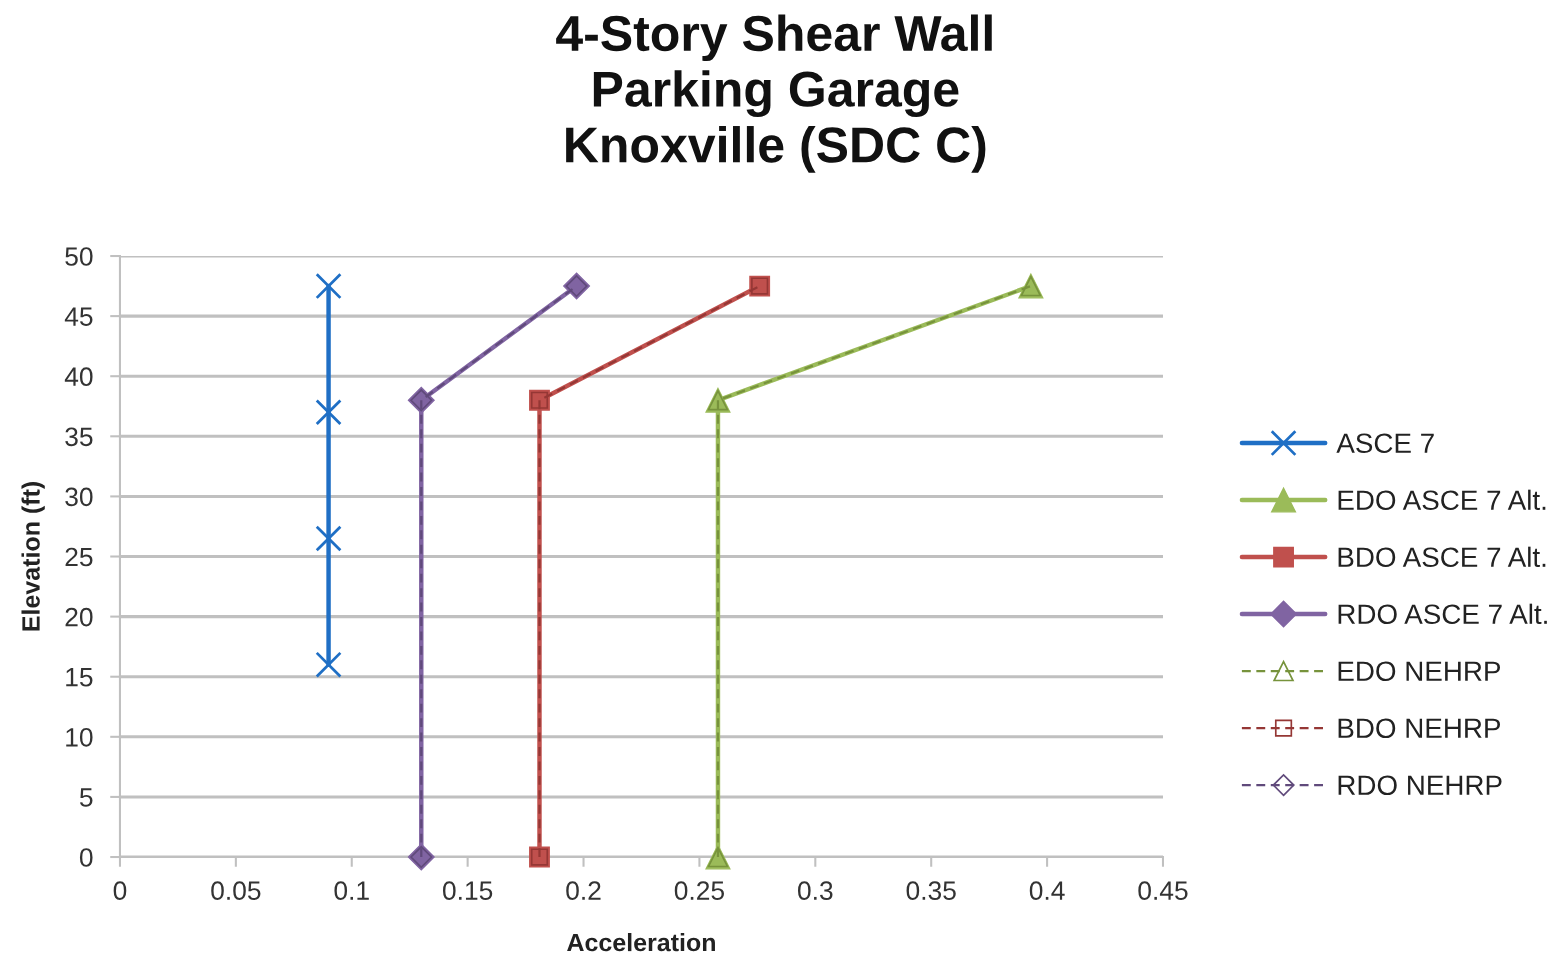  Describe the element at coordinates (79, 677) in the screenshot. I see `y-tick-label: 15` at that location.